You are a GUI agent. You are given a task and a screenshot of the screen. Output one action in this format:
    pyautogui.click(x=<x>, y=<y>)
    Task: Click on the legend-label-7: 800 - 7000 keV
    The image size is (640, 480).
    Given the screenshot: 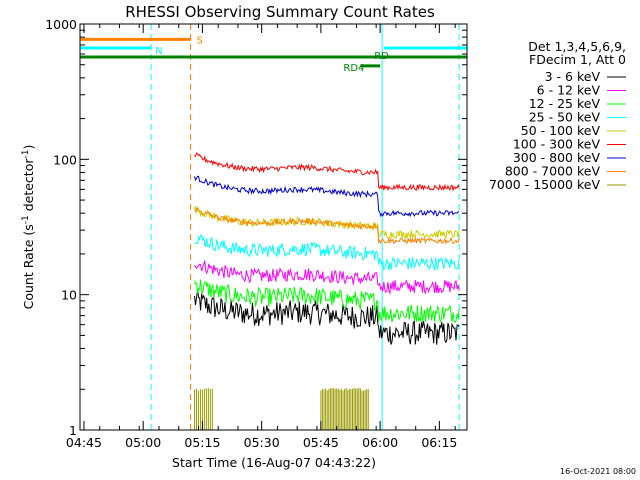 What is the action you would take?
    pyautogui.click(x=553, y=171)
    